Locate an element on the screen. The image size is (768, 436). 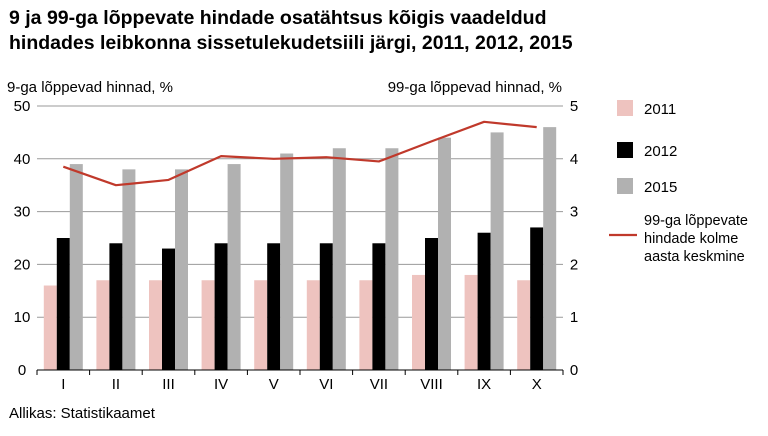
right-axis-label: 99-ga lõppevad hinnad, % is located at coordinates (475, 87).